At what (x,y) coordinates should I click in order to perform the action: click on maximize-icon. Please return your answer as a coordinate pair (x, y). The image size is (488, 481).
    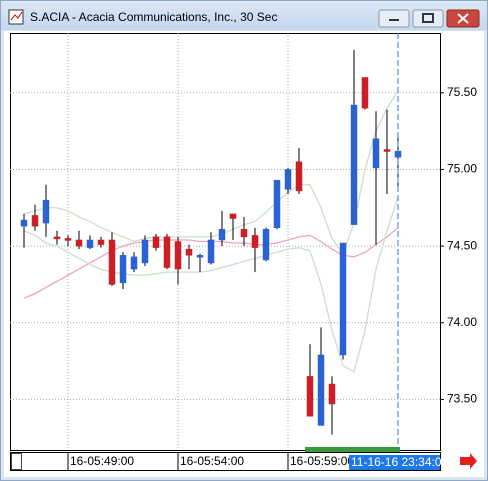
    Looking at the image, I should click on (428, 18).